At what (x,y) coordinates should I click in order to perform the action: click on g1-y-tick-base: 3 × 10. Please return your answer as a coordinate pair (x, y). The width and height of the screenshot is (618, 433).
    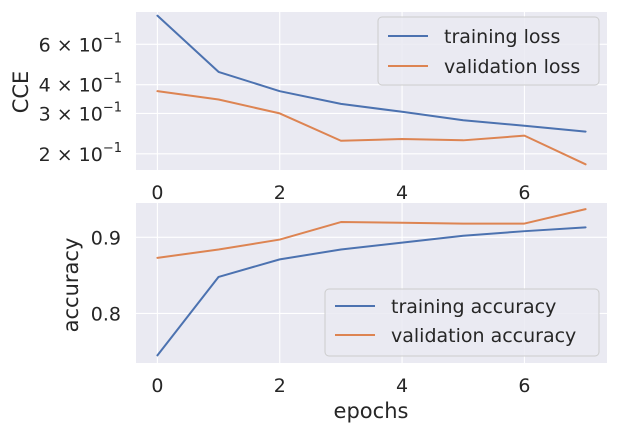
    Looking at the image, I should click on (71, 114).